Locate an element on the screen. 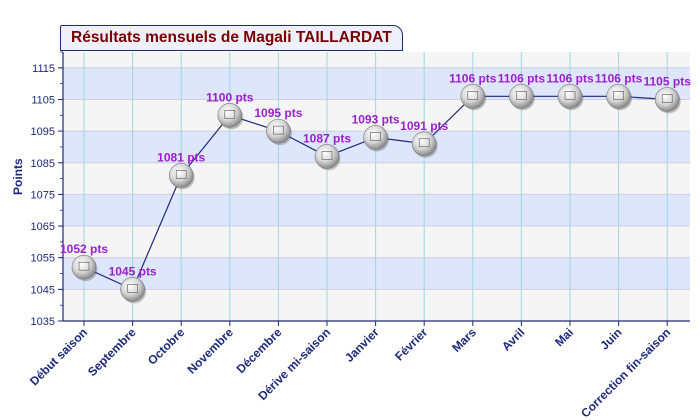  y-tick-label: 1105 is located at coordinates (43, 100).